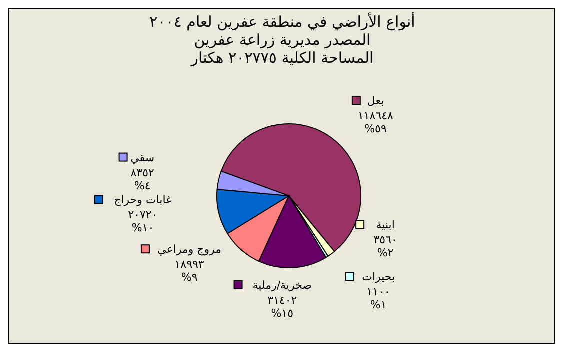 Image resolution: width=563 pixels, height=352 pixels. I want to click on legend-label: ابنية, so click(385, 225).